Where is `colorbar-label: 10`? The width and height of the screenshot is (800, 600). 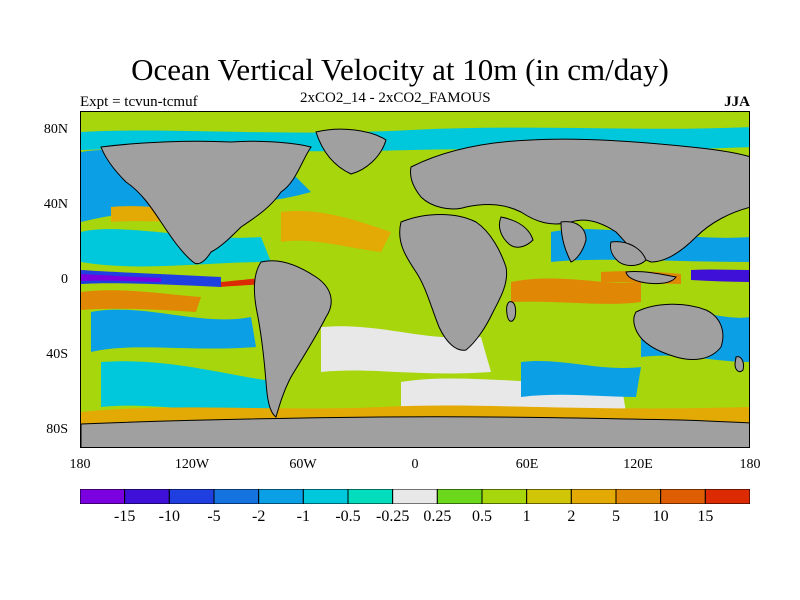 colorbar-label: 10 is located at coordinates (660, 516).